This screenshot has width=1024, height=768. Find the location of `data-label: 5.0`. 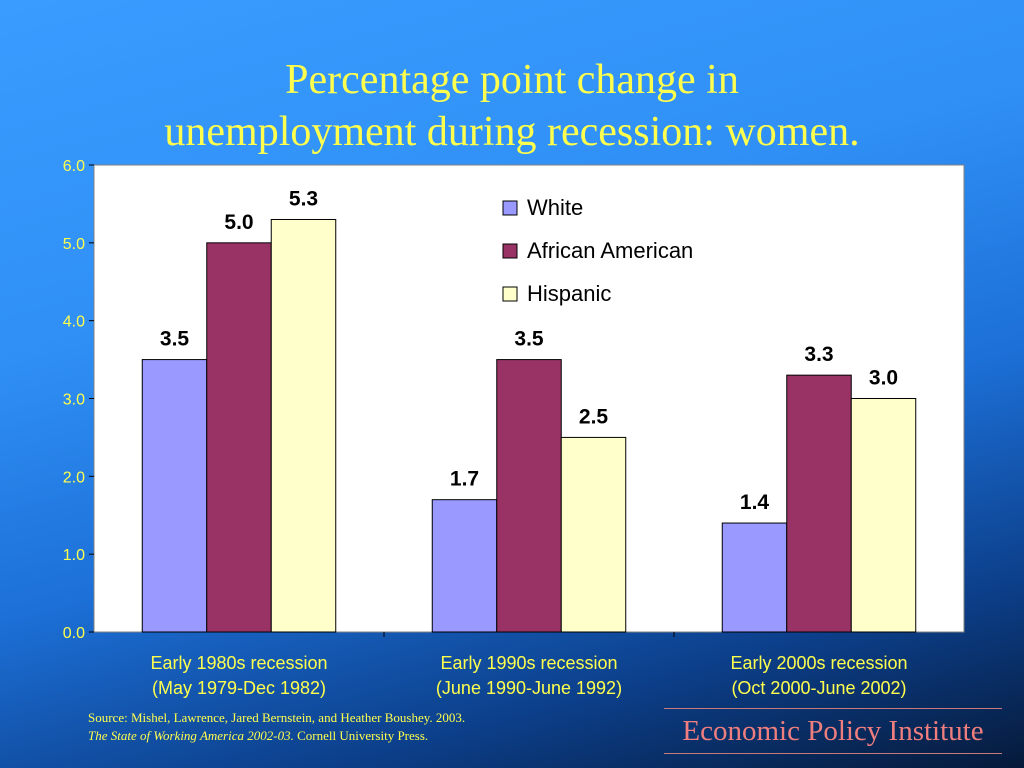

data-label: 5.0 is located at coordinates (238, 222).